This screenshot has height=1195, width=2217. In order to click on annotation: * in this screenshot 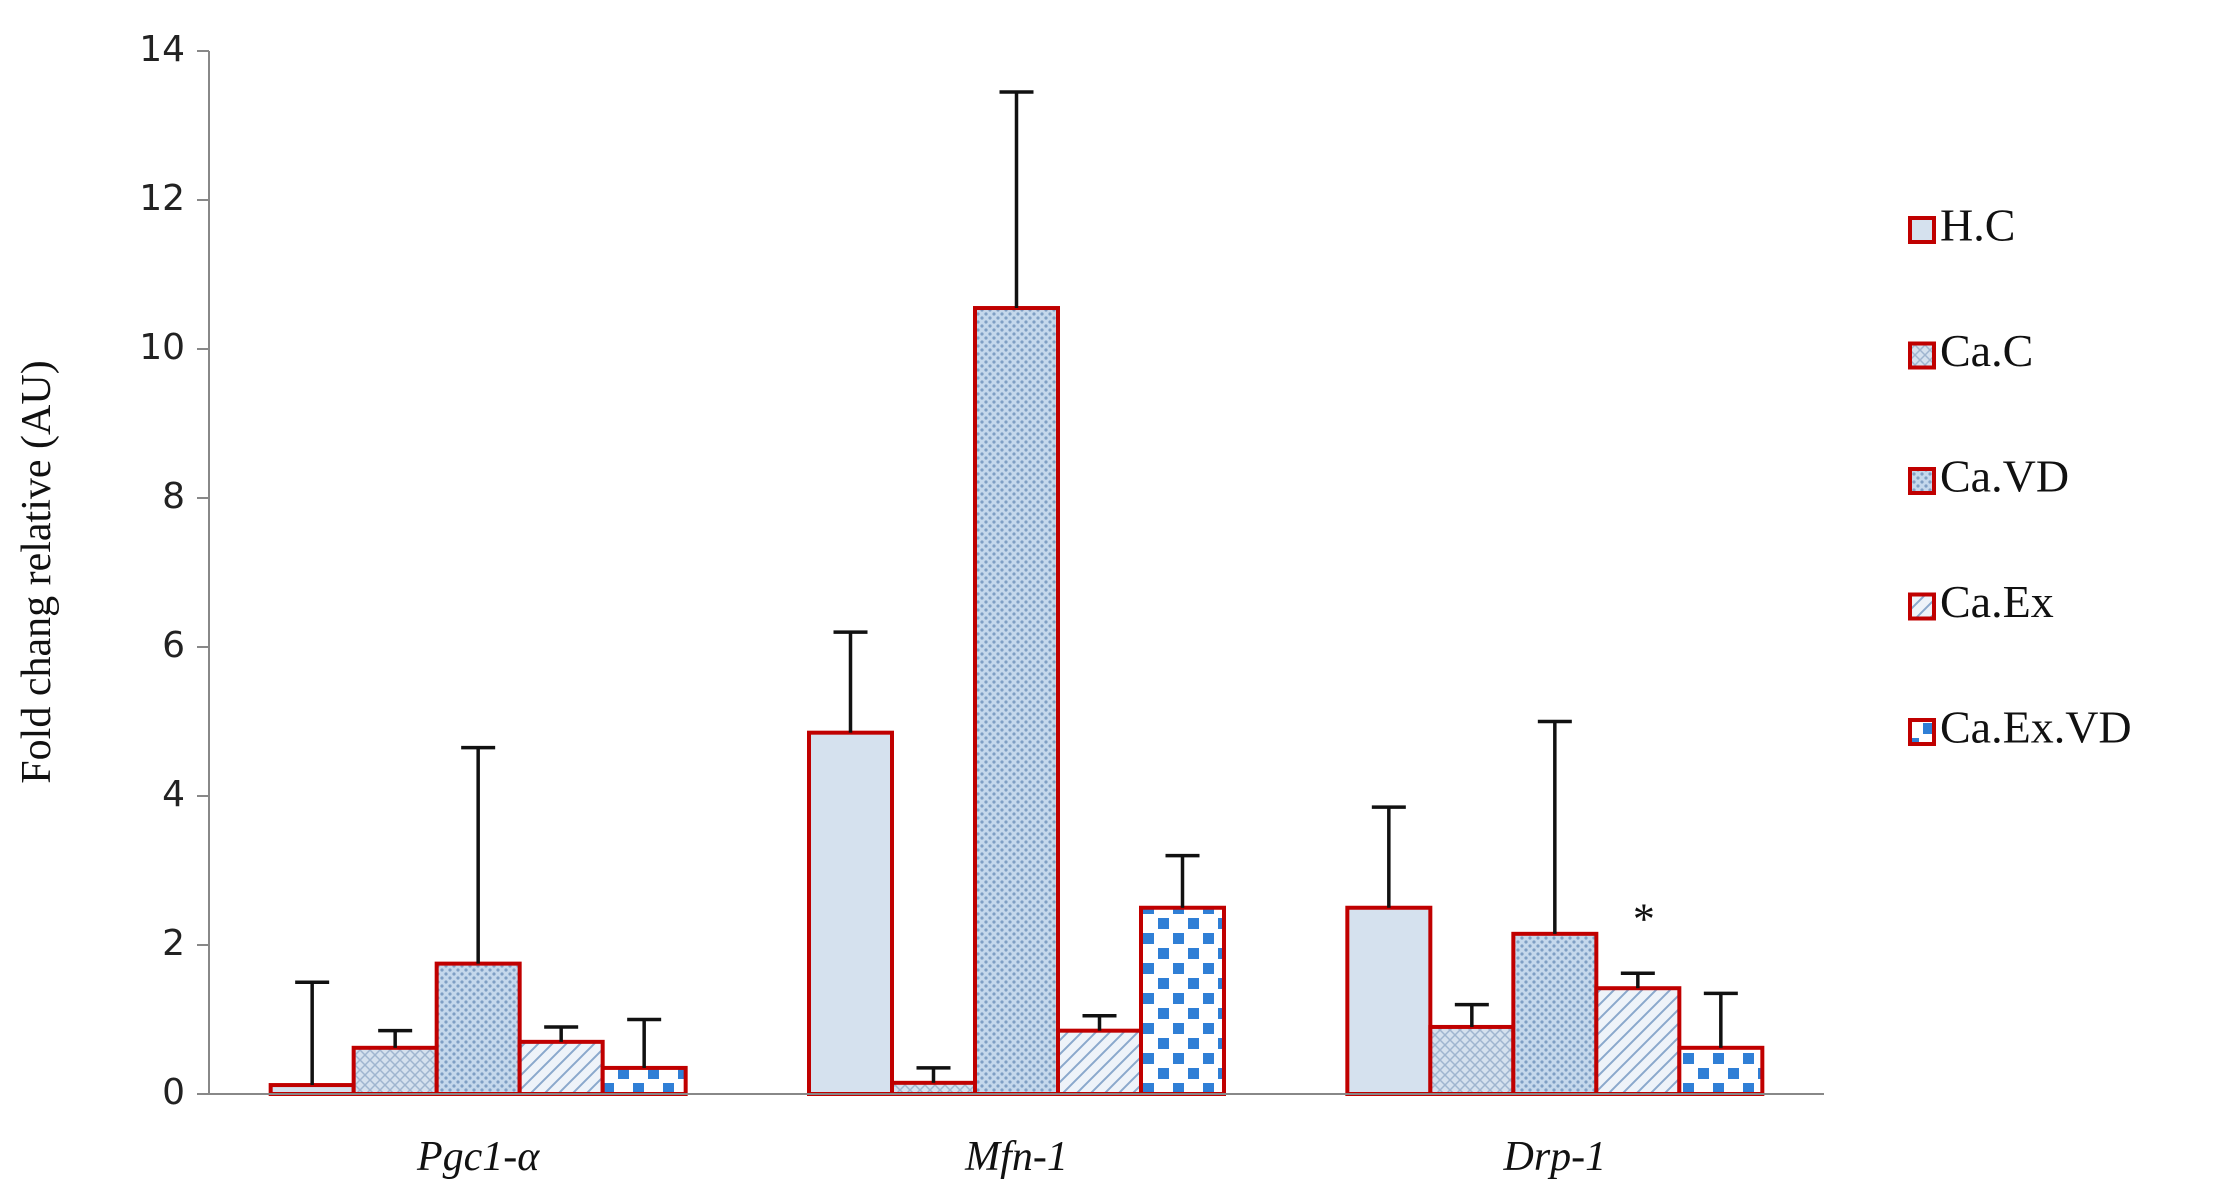, I will do `click(1644, 918)`.